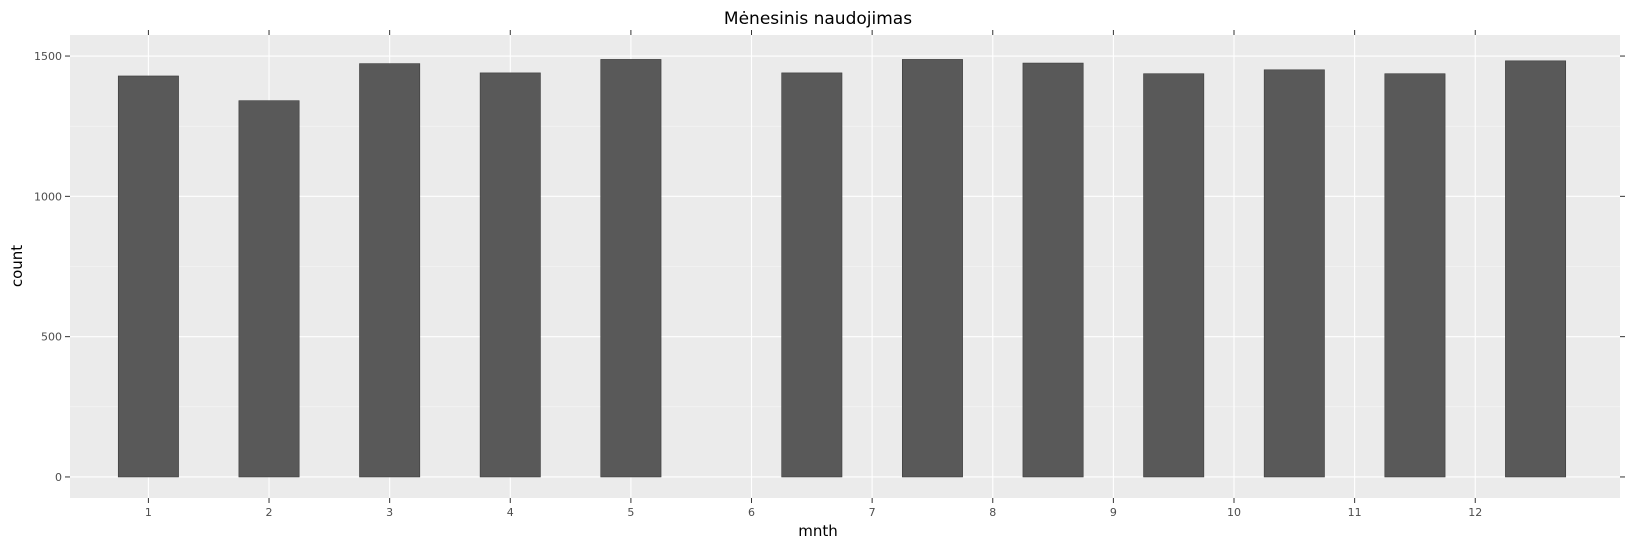 This screenshot has width=1628, height=549. What do you see at coordinates (751, 512) in the screenshot?
I see `x-tick-label: 6` at bounding box center [751, 512].